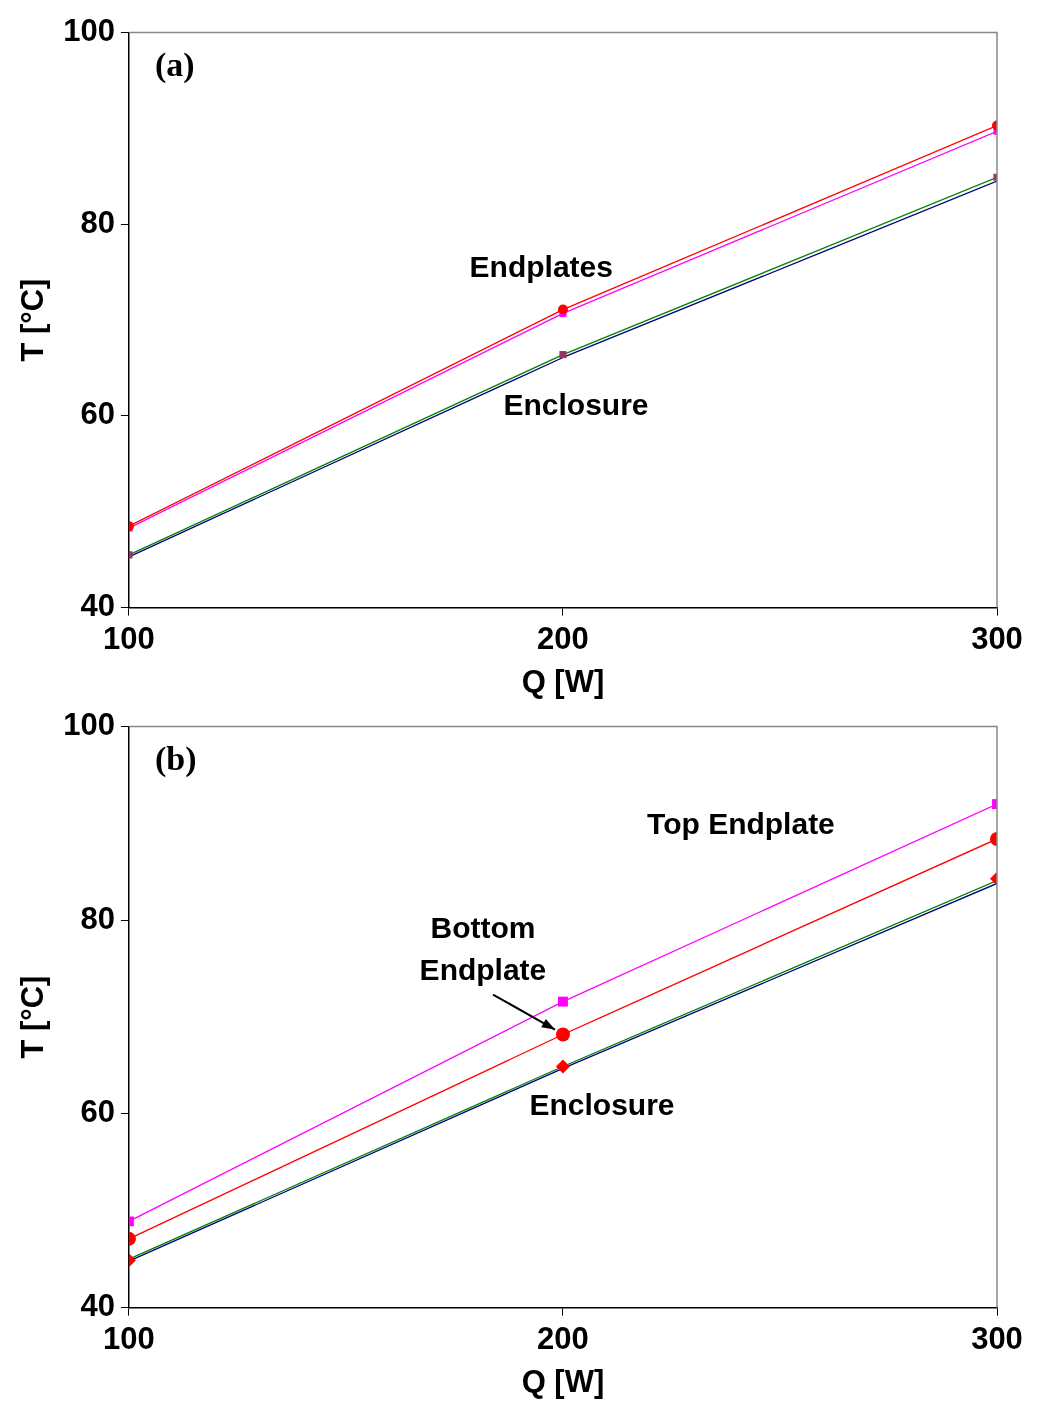 The image size is (1045, 1418). I want to click on annotation: Top Endplate, so click(741, 823).